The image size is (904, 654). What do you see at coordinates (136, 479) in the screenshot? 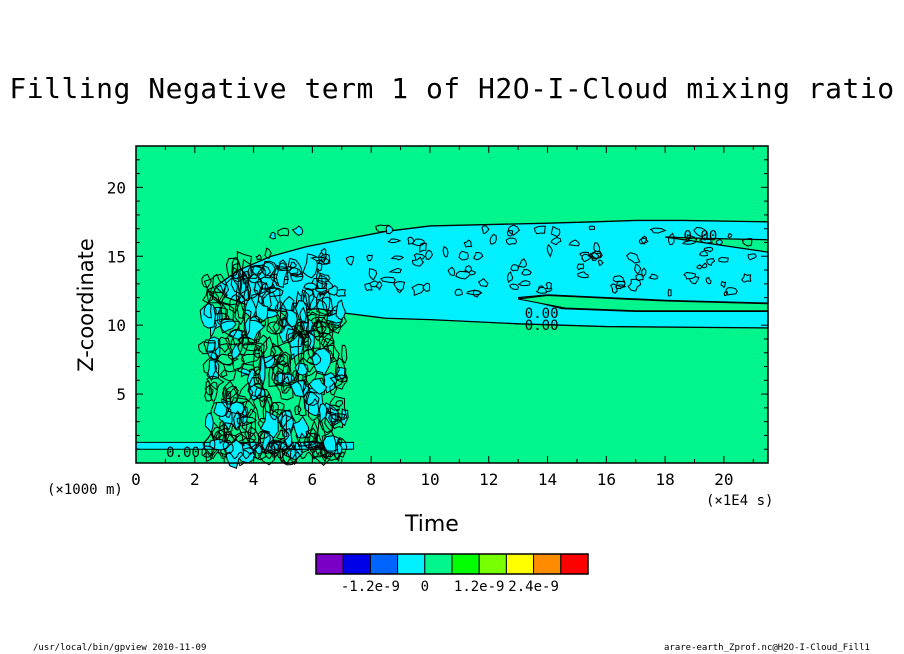
I see `x-tick-label: 0` at bounding box center [136, 479].